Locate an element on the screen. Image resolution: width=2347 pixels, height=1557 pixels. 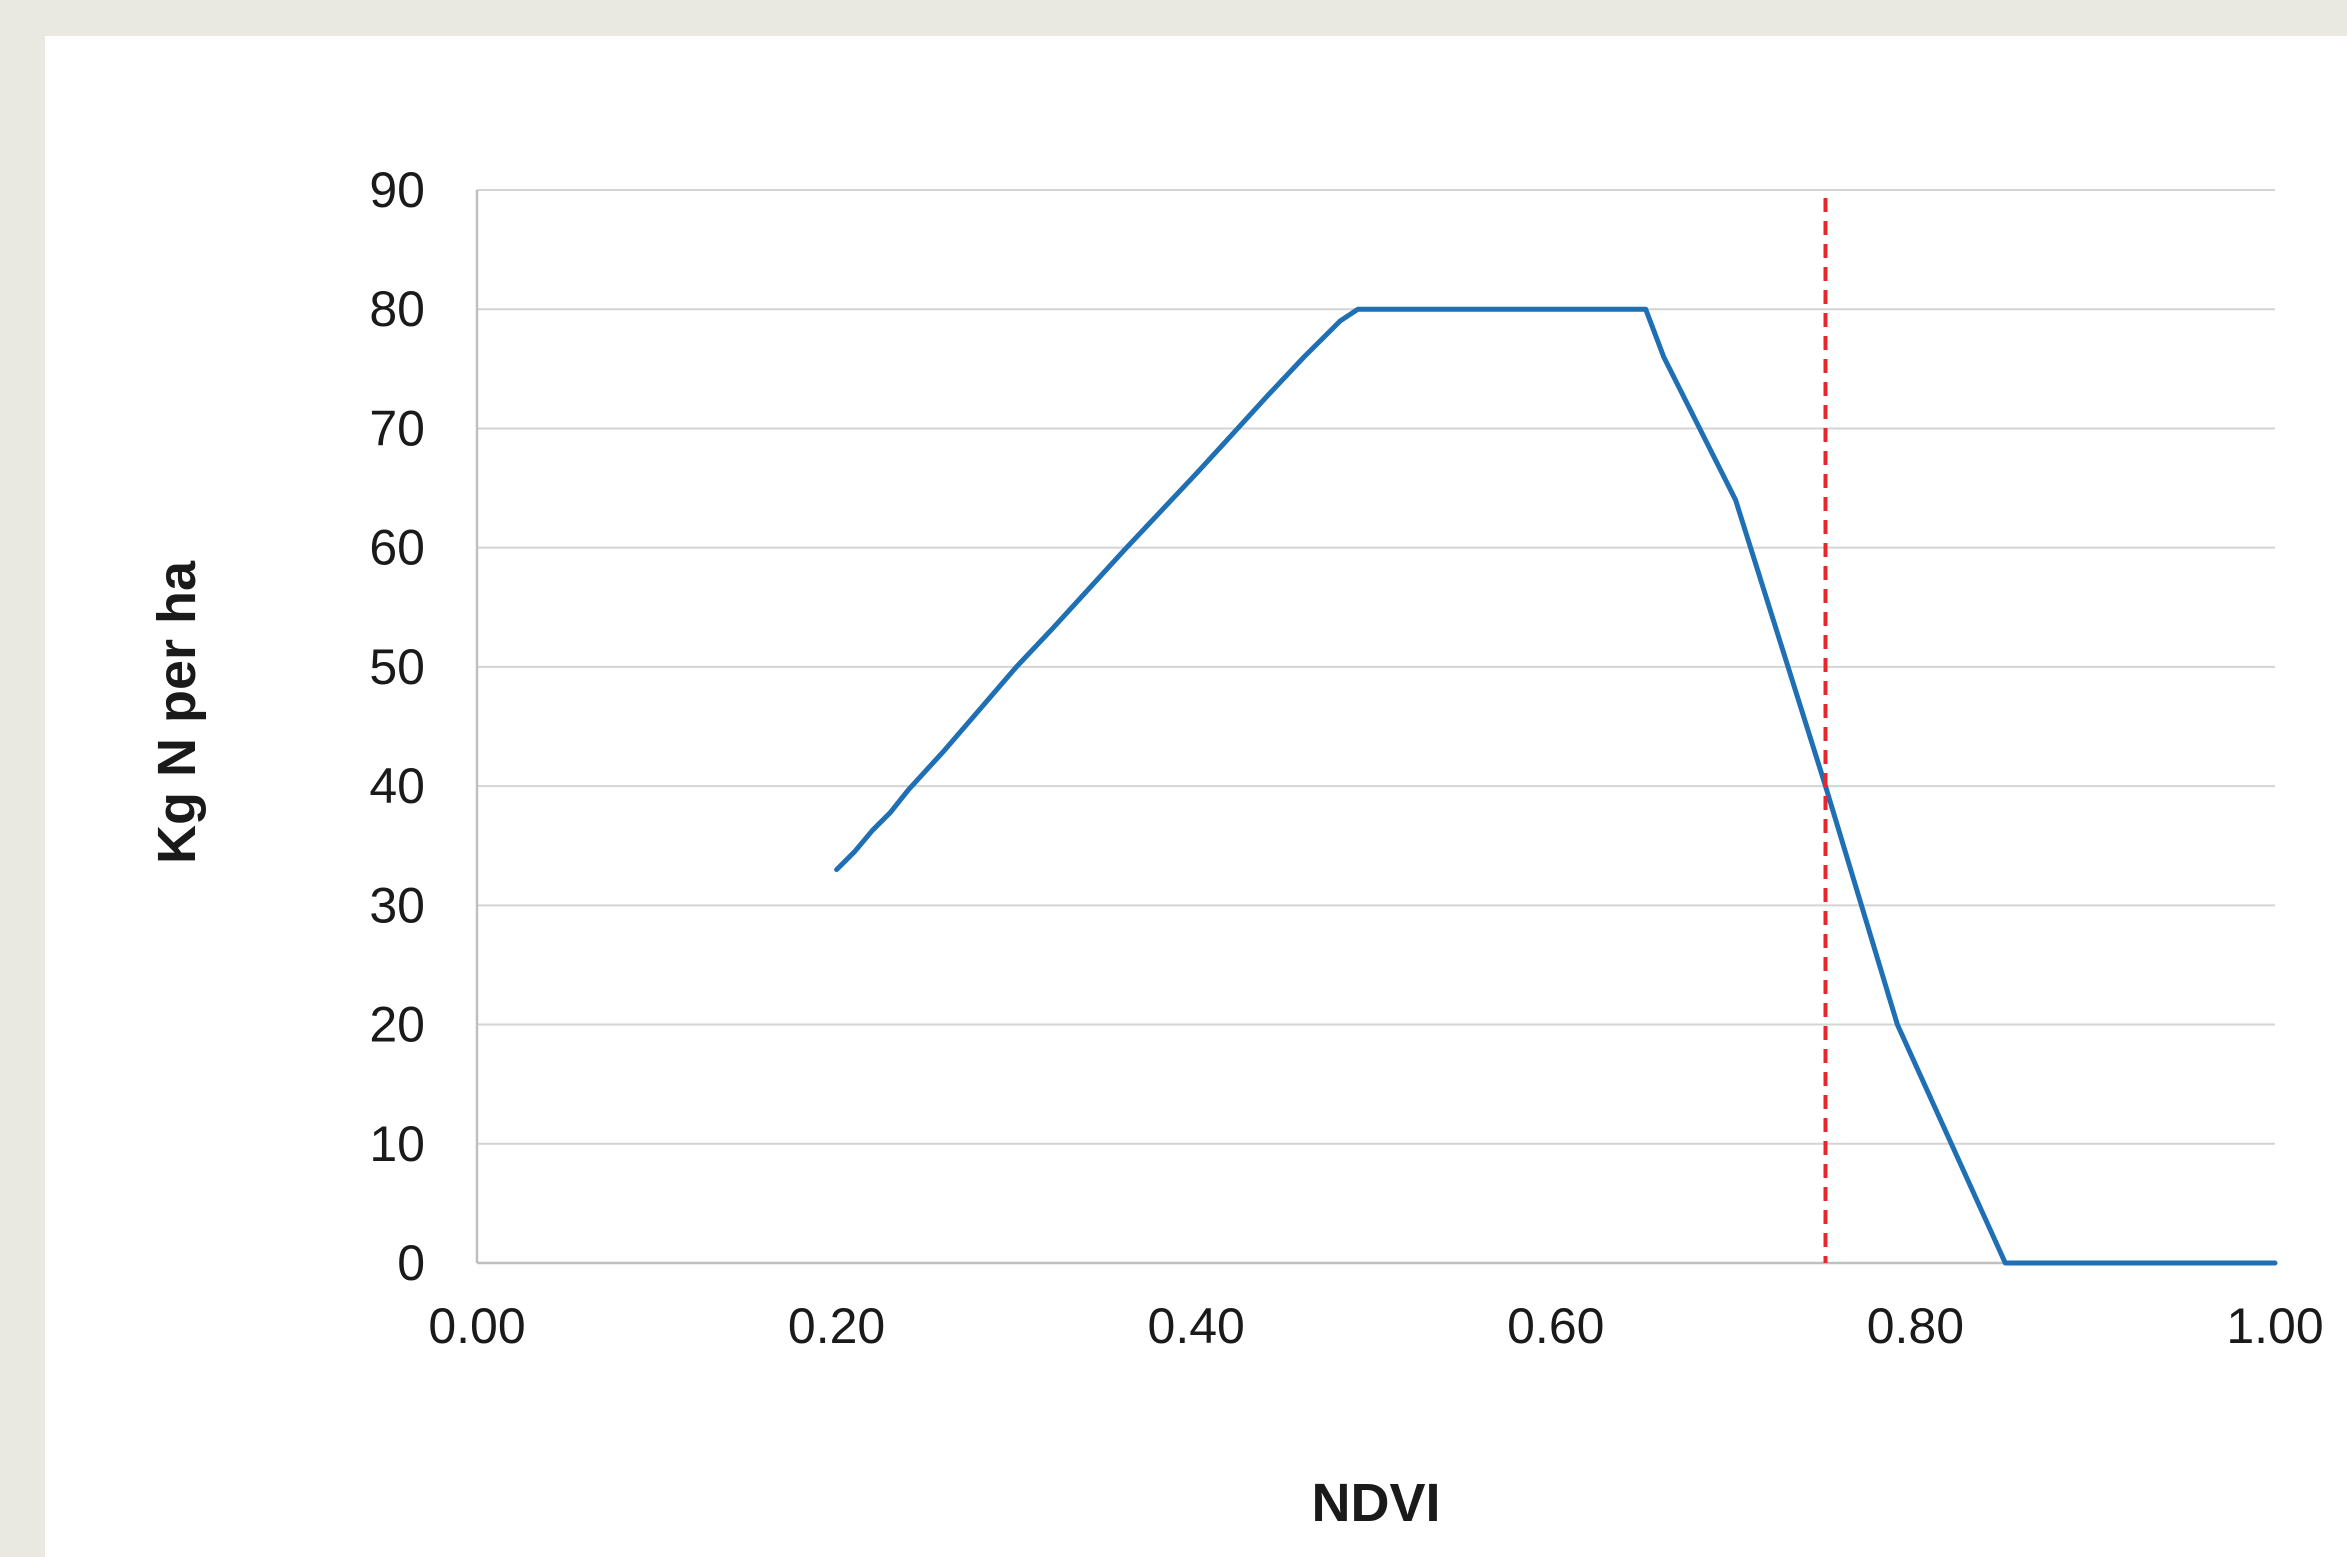
x-tick-label-0.60: 0.60 is located at coordinates (1555, 1326).